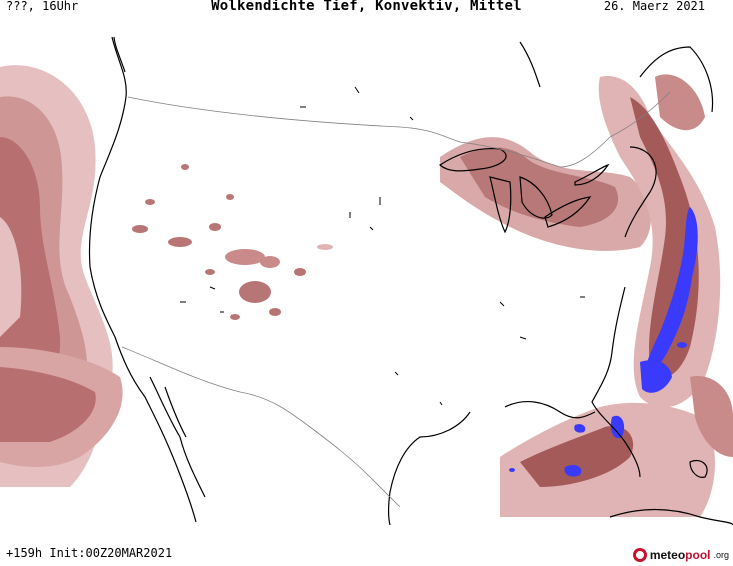  I want to click on logo-text-main: meteo, so click(667, 555).